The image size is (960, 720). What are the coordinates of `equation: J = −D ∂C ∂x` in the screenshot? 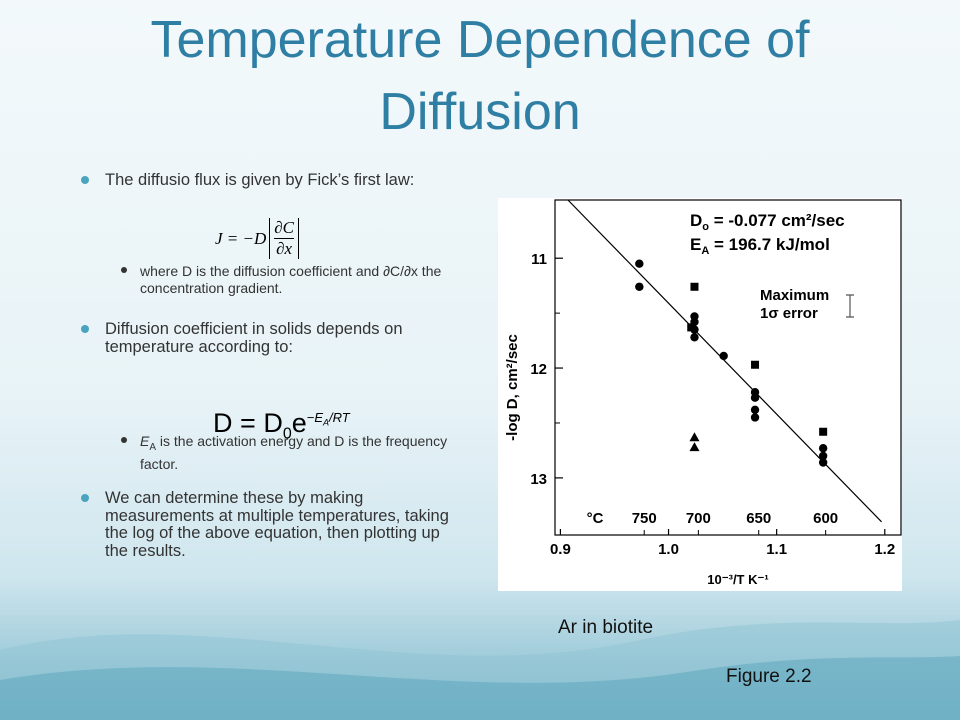 It's located at (257, 238).